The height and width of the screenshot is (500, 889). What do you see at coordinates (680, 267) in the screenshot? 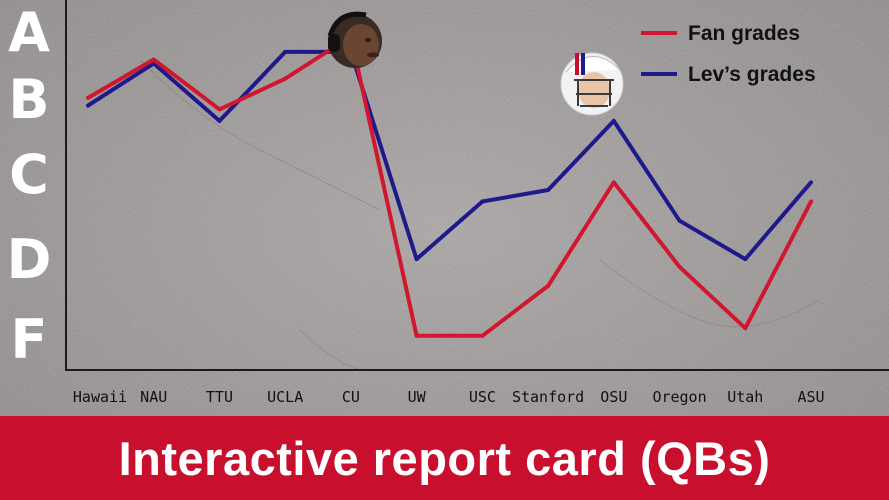
I see `data-point-fan-grades-oregon` at bounding box center [680, 267].